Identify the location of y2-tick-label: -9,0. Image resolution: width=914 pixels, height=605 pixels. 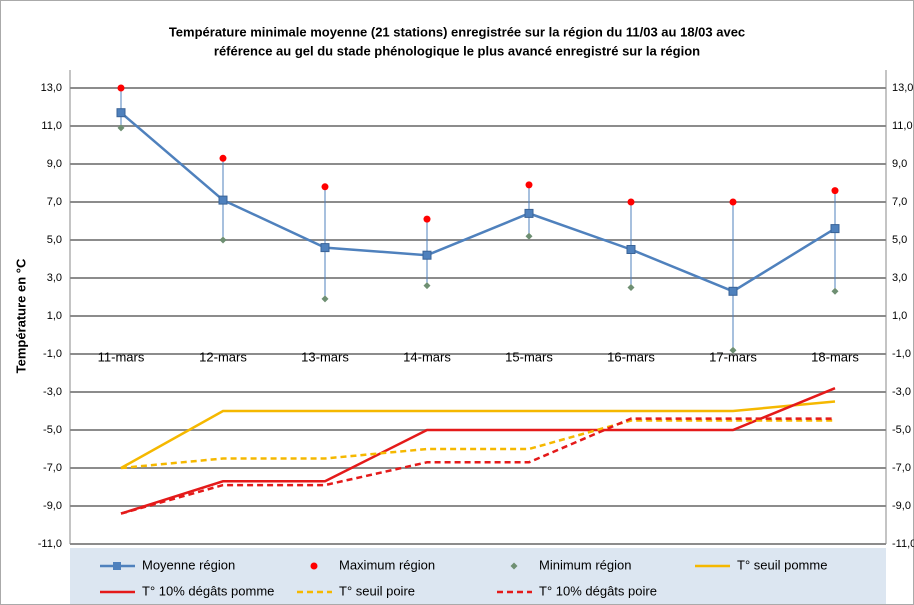
(901, 506).